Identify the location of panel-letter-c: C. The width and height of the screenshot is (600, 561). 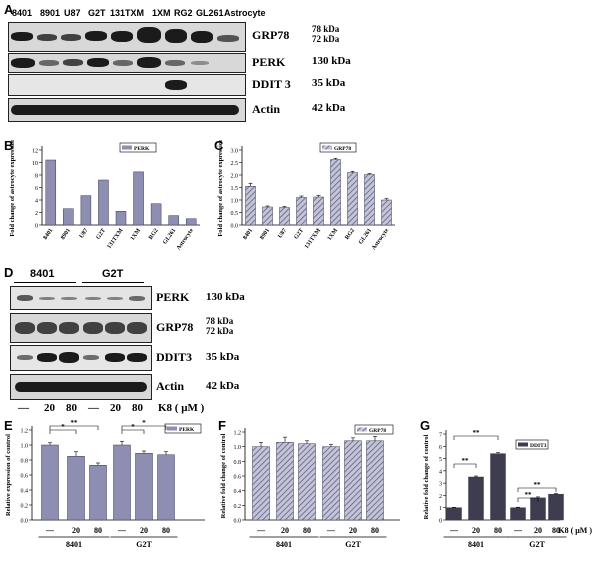
(219, 145).